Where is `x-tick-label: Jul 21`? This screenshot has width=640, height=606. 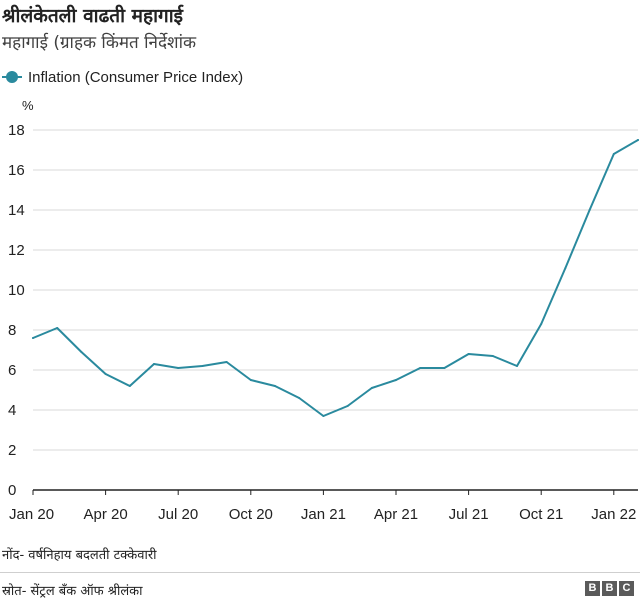 x-tick-label: Jul 21 is located at coordinates (469, 514).